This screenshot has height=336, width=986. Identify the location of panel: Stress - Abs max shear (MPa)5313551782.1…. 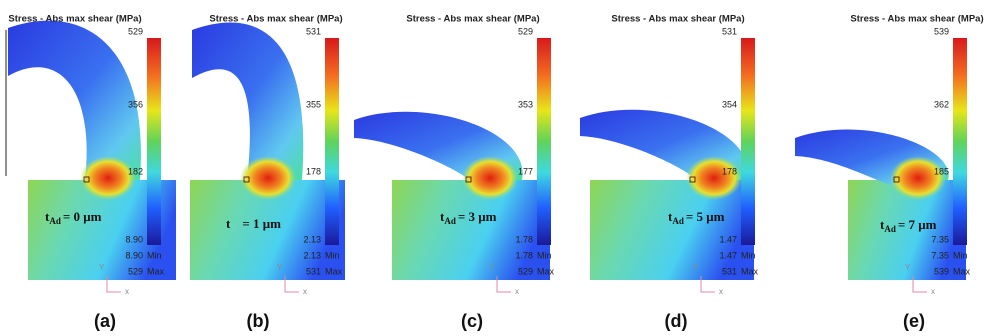
(267, 172).